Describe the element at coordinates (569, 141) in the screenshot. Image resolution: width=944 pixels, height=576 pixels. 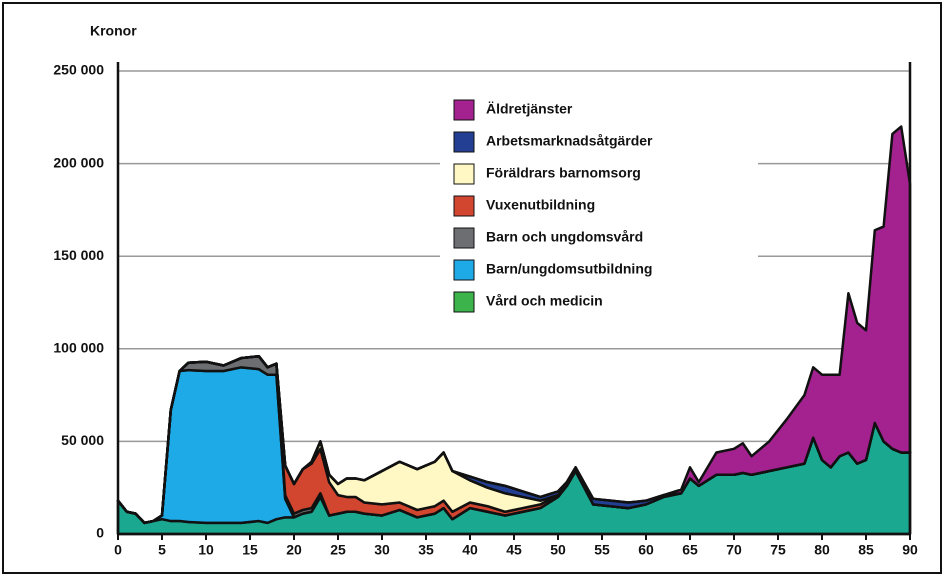
I see `legend-label: Arbetsmarknadsåtgärder` at that location.